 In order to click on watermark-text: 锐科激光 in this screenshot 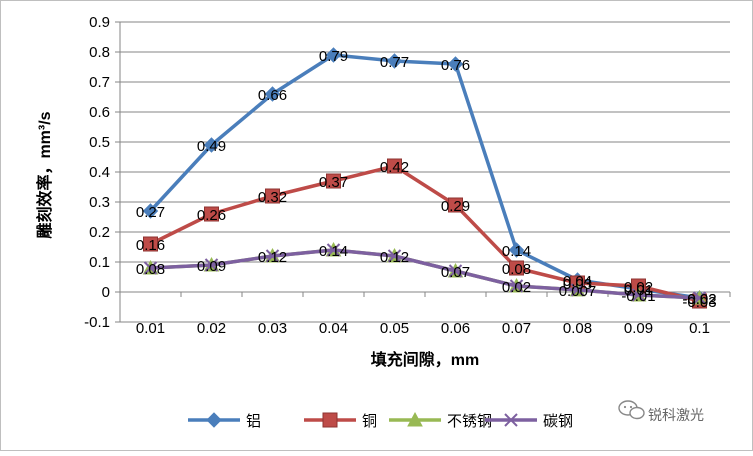, I will do `click(676, 415)`.